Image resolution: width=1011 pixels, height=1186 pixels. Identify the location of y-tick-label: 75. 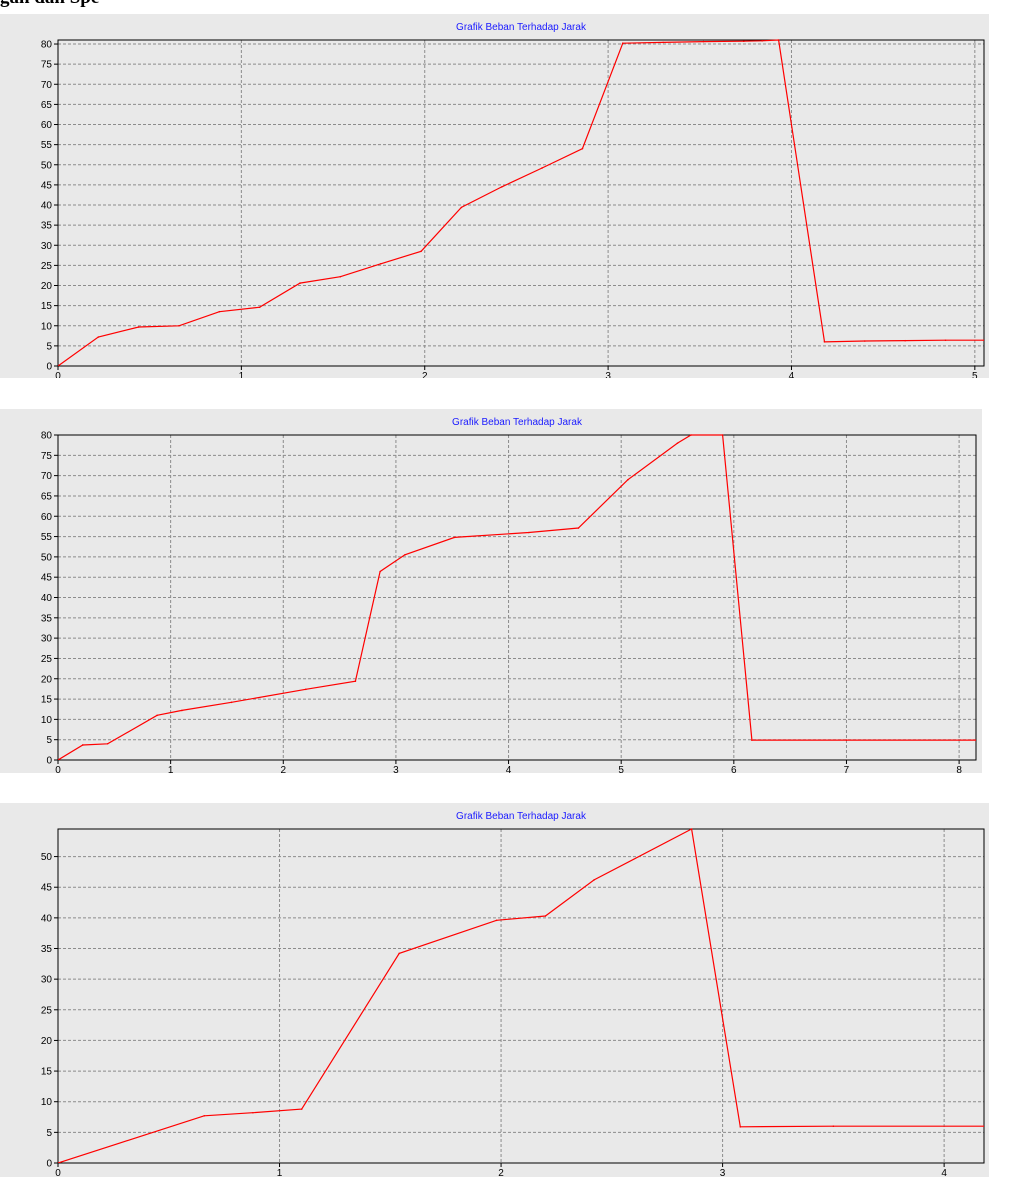
(47, 456).